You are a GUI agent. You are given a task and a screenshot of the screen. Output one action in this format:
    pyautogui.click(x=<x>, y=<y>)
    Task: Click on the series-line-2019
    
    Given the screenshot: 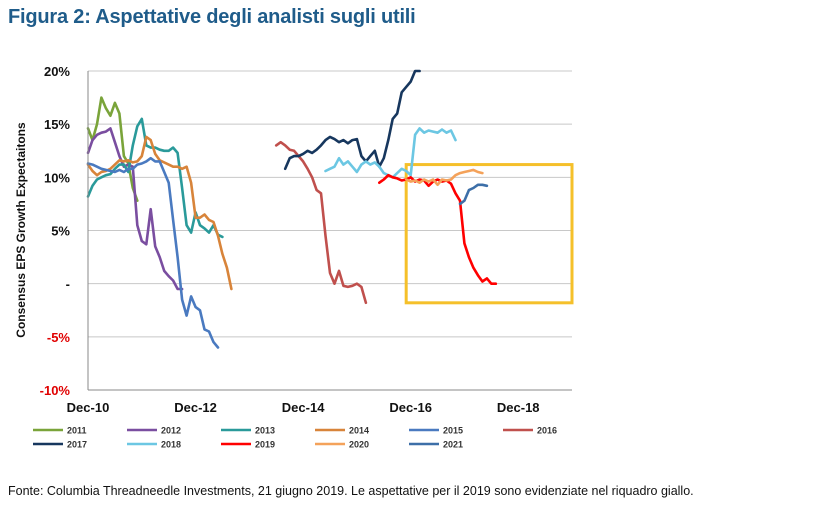 What is the action you would take?
    pyautogui.click(x=438, y=229)
    